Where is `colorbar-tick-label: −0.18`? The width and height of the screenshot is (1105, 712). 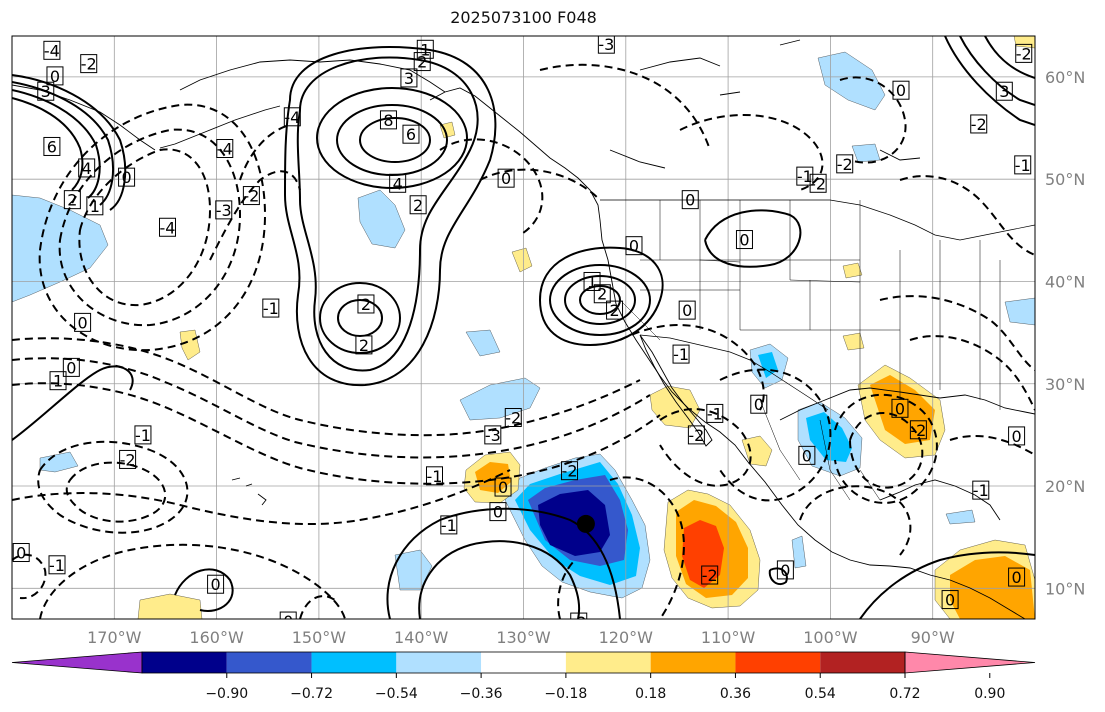
colorbar-tick-label: −0.18 is located at coordinates (565, 694).